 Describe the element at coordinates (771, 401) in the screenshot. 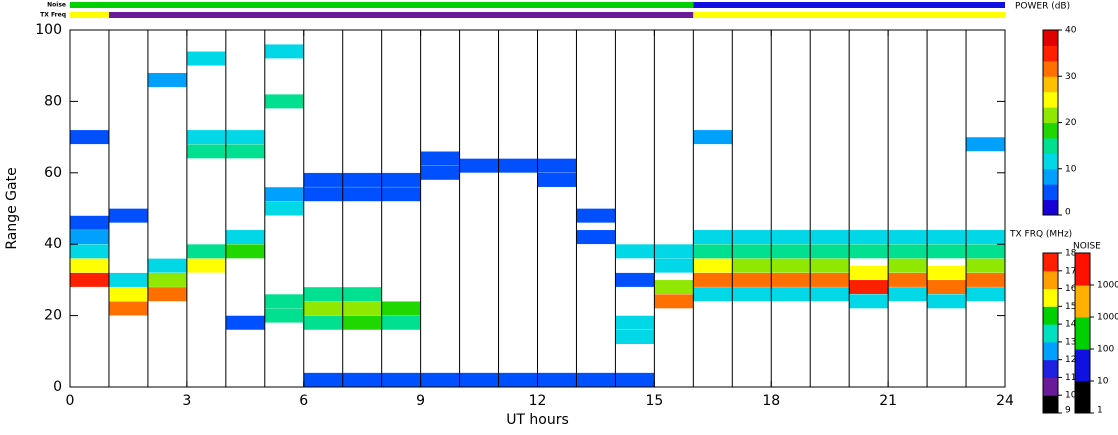

I see `x-tick-label: 18` at that location.